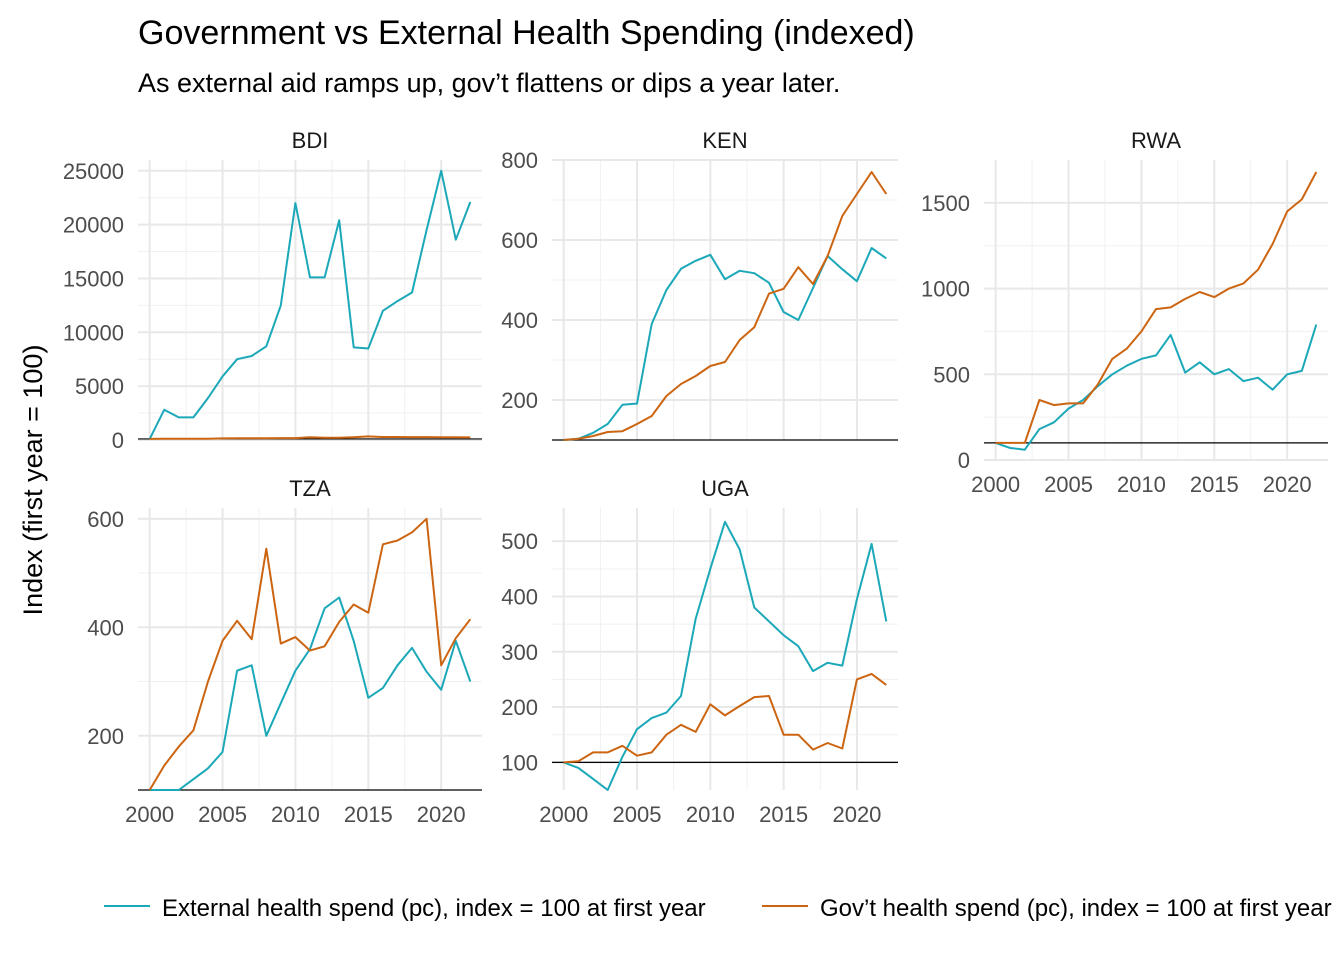  I want to click on panel-strip-label: RWA, so click(1156, 140).